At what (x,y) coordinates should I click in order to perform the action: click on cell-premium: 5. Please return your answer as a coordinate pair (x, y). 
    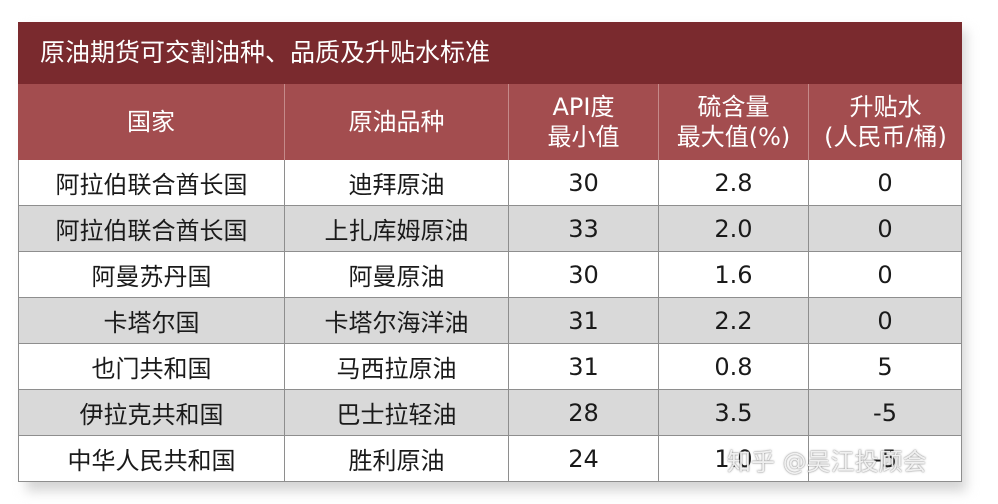
    Looking at the image, I should click on (885, 367).